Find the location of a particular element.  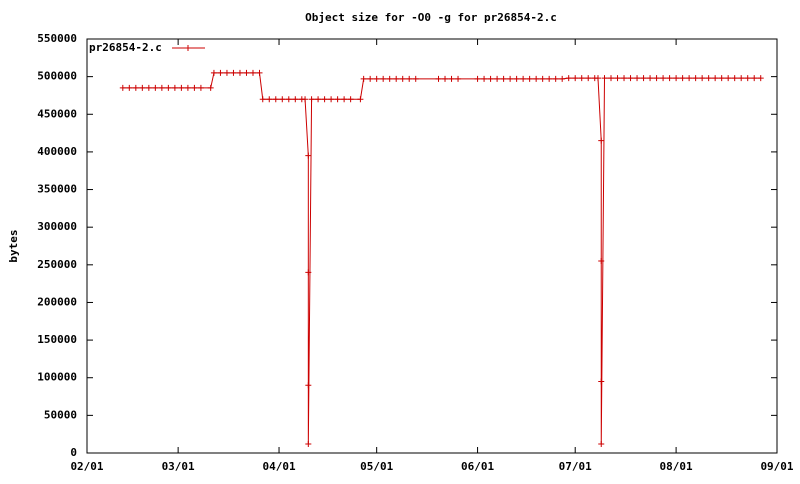

y-tick-label: 500000 is located at coordinates (57, 76).